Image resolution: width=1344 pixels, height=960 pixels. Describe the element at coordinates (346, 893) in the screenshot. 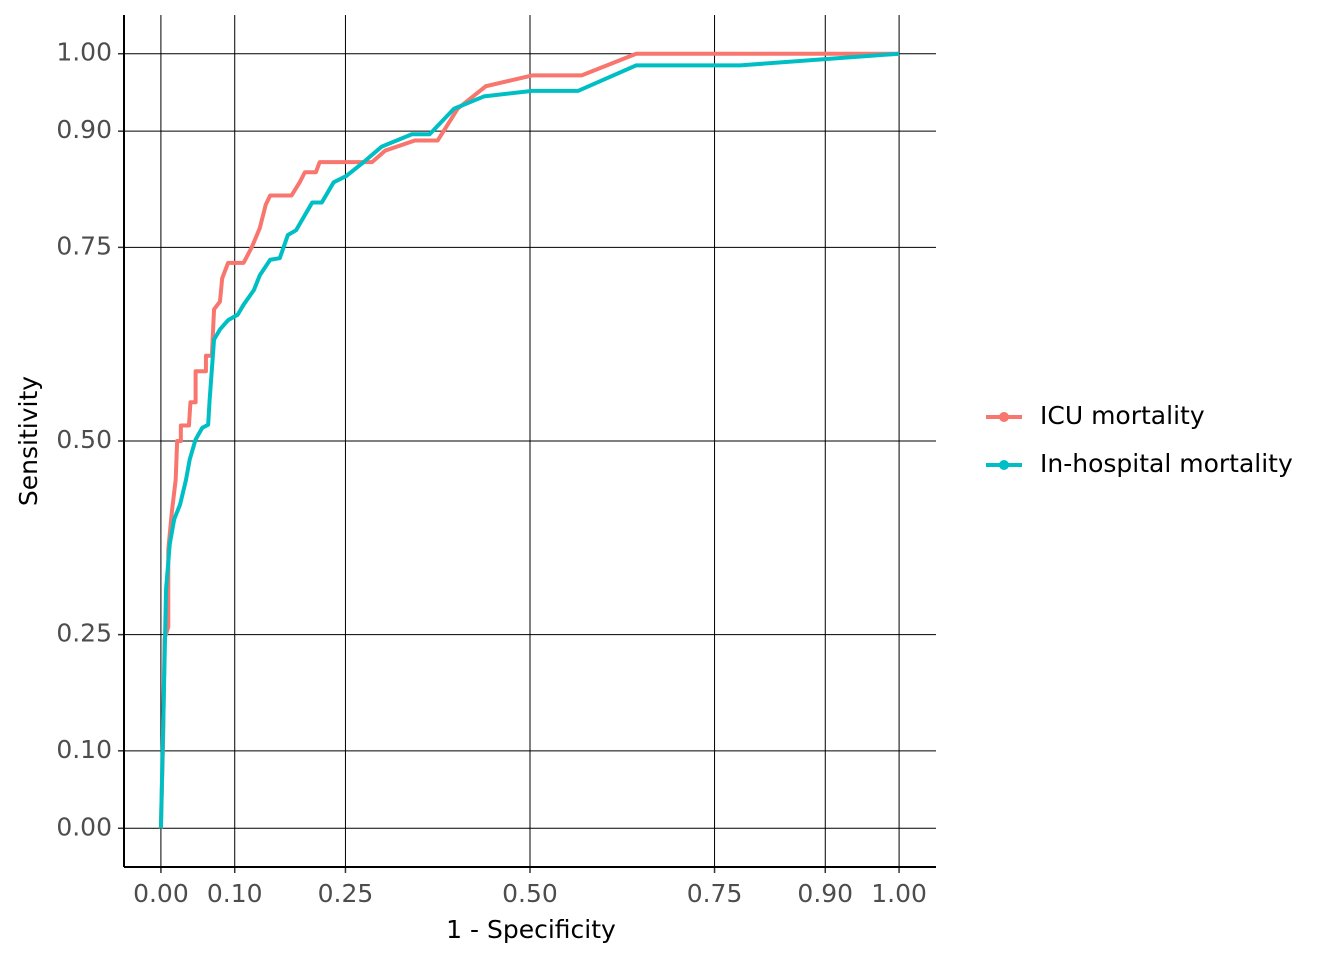

I see `x-tick-label: 0.25` at that location.